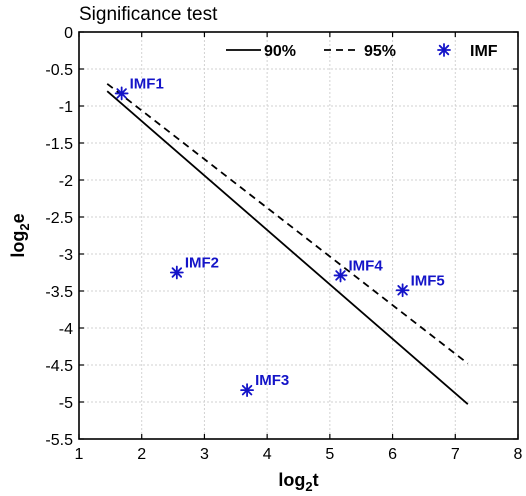 The height and width of the screenshot is (496, 526). Describe the element at coordinates (280, 51) in the screenshot. I see `legend-label-90: 90%` at that location.